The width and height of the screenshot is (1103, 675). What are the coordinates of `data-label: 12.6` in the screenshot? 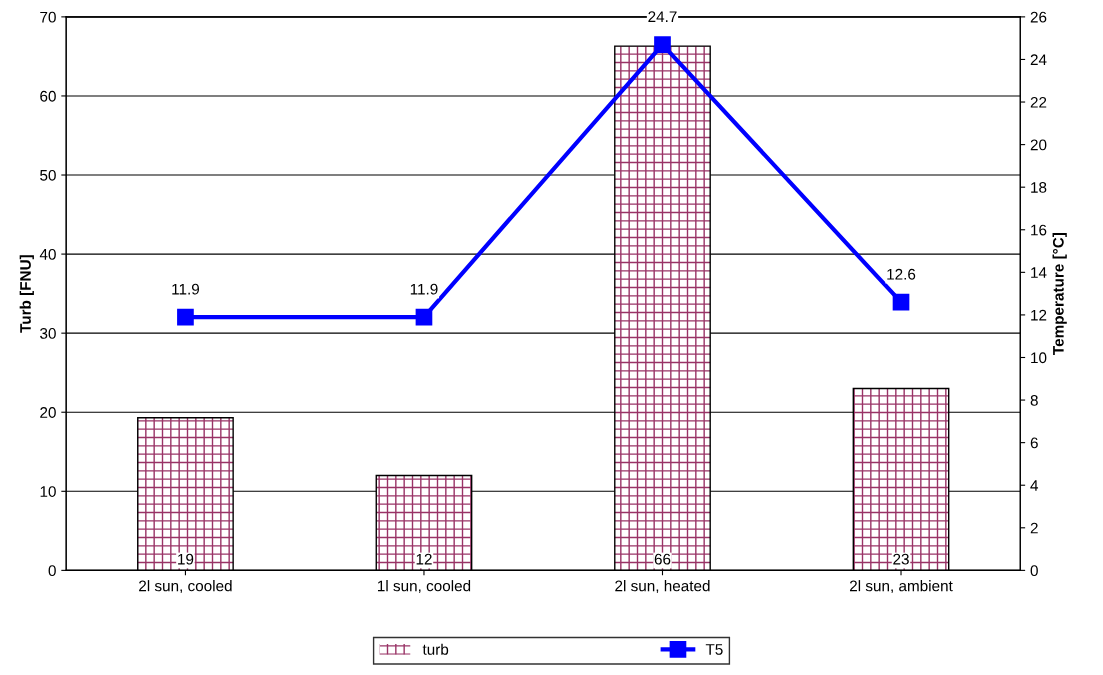 It's located at (901, 274).